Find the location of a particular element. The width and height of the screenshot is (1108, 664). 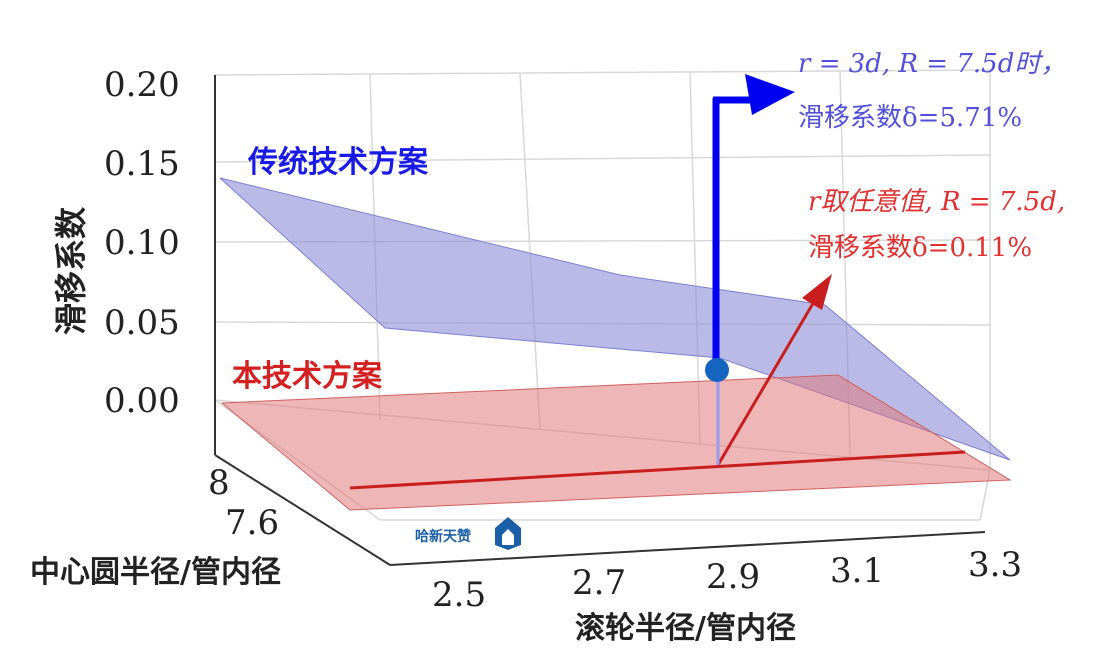

watermark-logo: 哈新天赞 is located at coordinates (468, 533).